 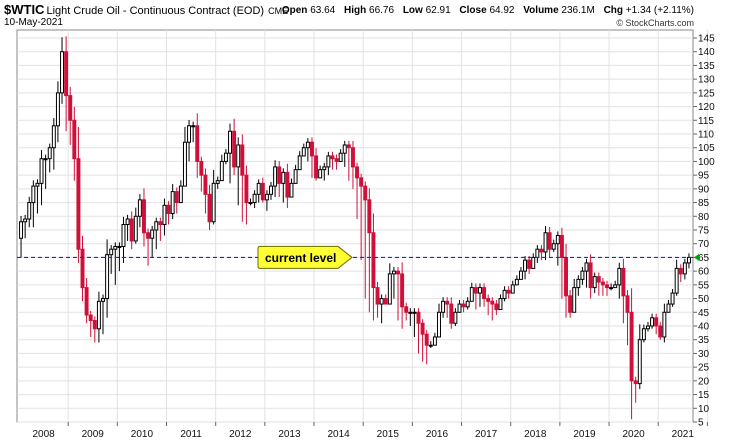 What do you see at coordinates (706, 162) in the screenshot?
I see `y-tick-label: 100` at bounding box center [706, 162].